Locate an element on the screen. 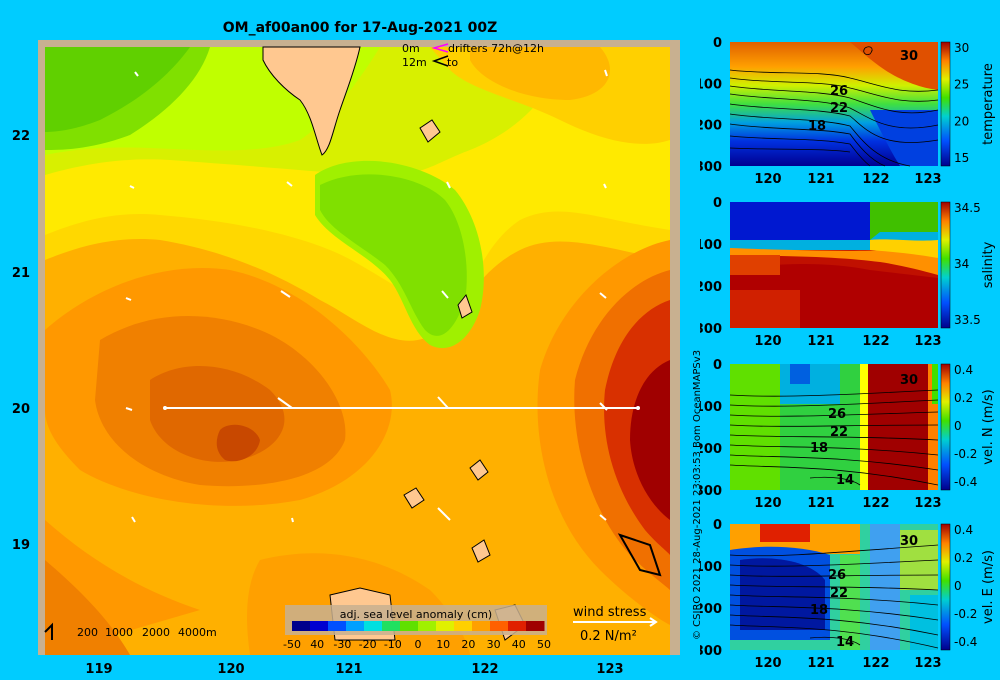 The image size is (1000, 680). colorbar-tick: 25 is located at coordinates (961, 85).